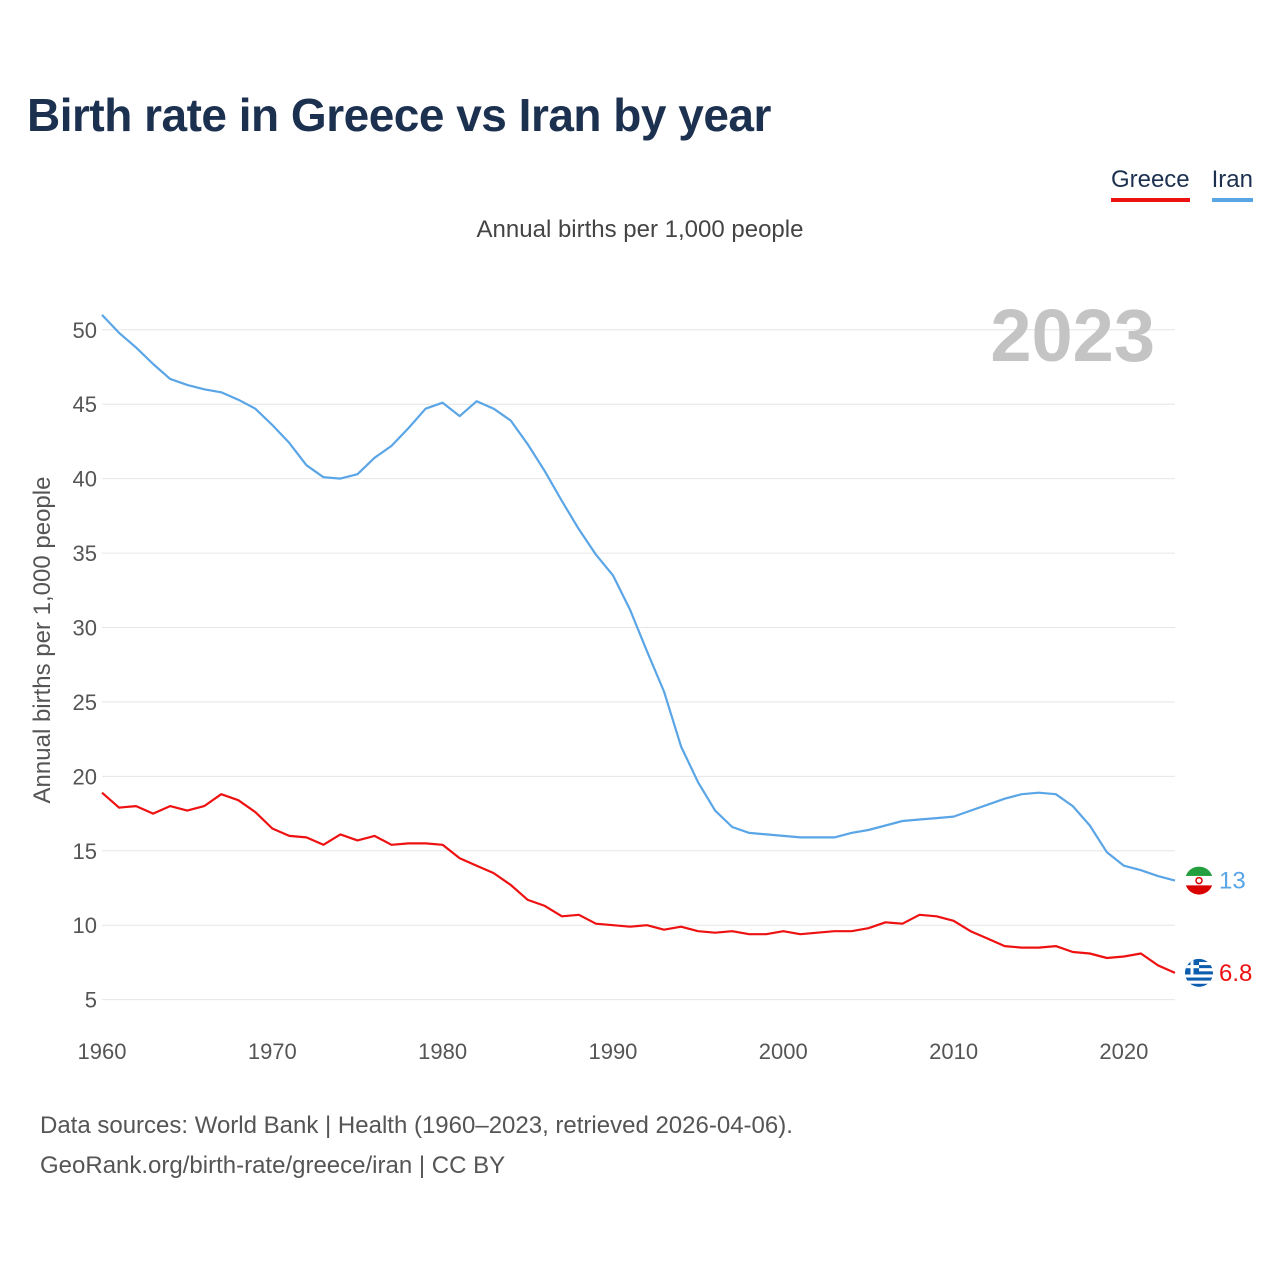 The height and width of the screenshot is (1280, 1280). Describe the element at coordinates (953, 1051) in the screenshot. I see `x-tick-label: 2010` at that location.